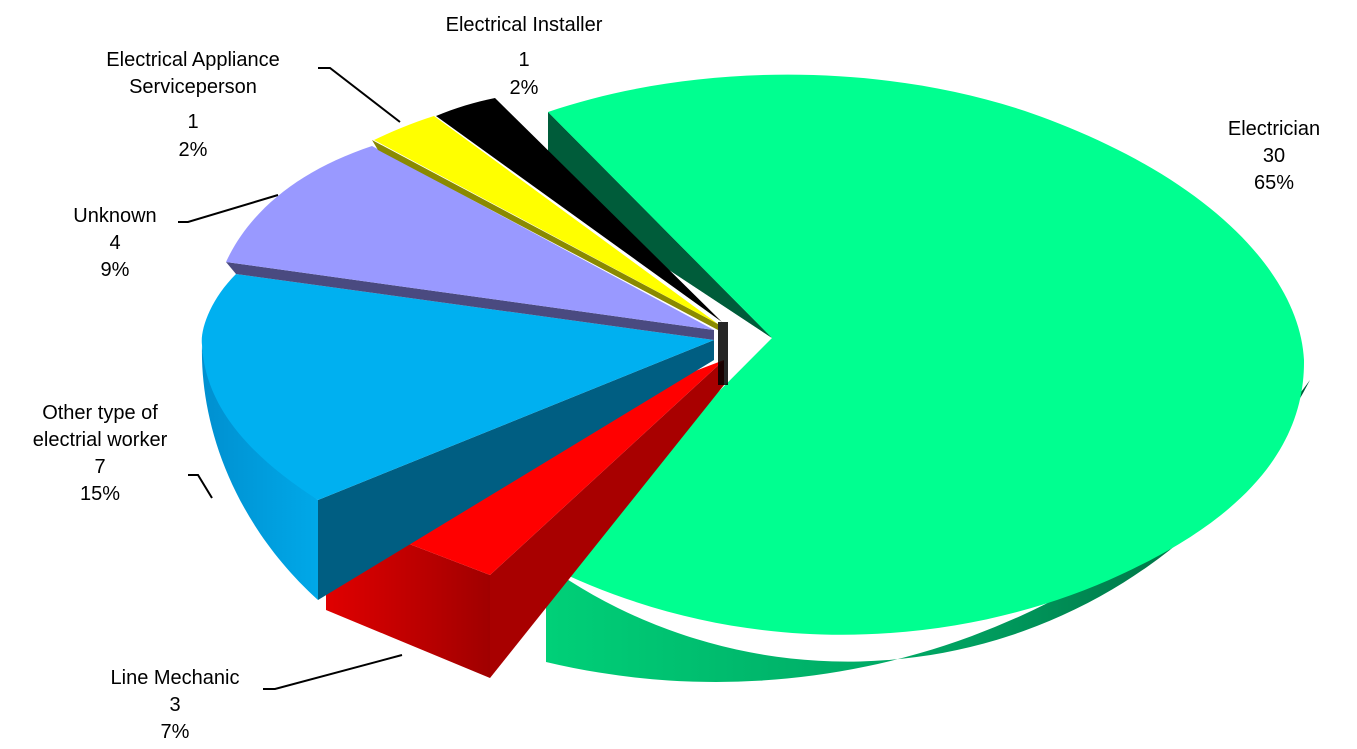 This screenshot has height=749, width=1357. I want to click on slice-unknown, so click(470, 238).